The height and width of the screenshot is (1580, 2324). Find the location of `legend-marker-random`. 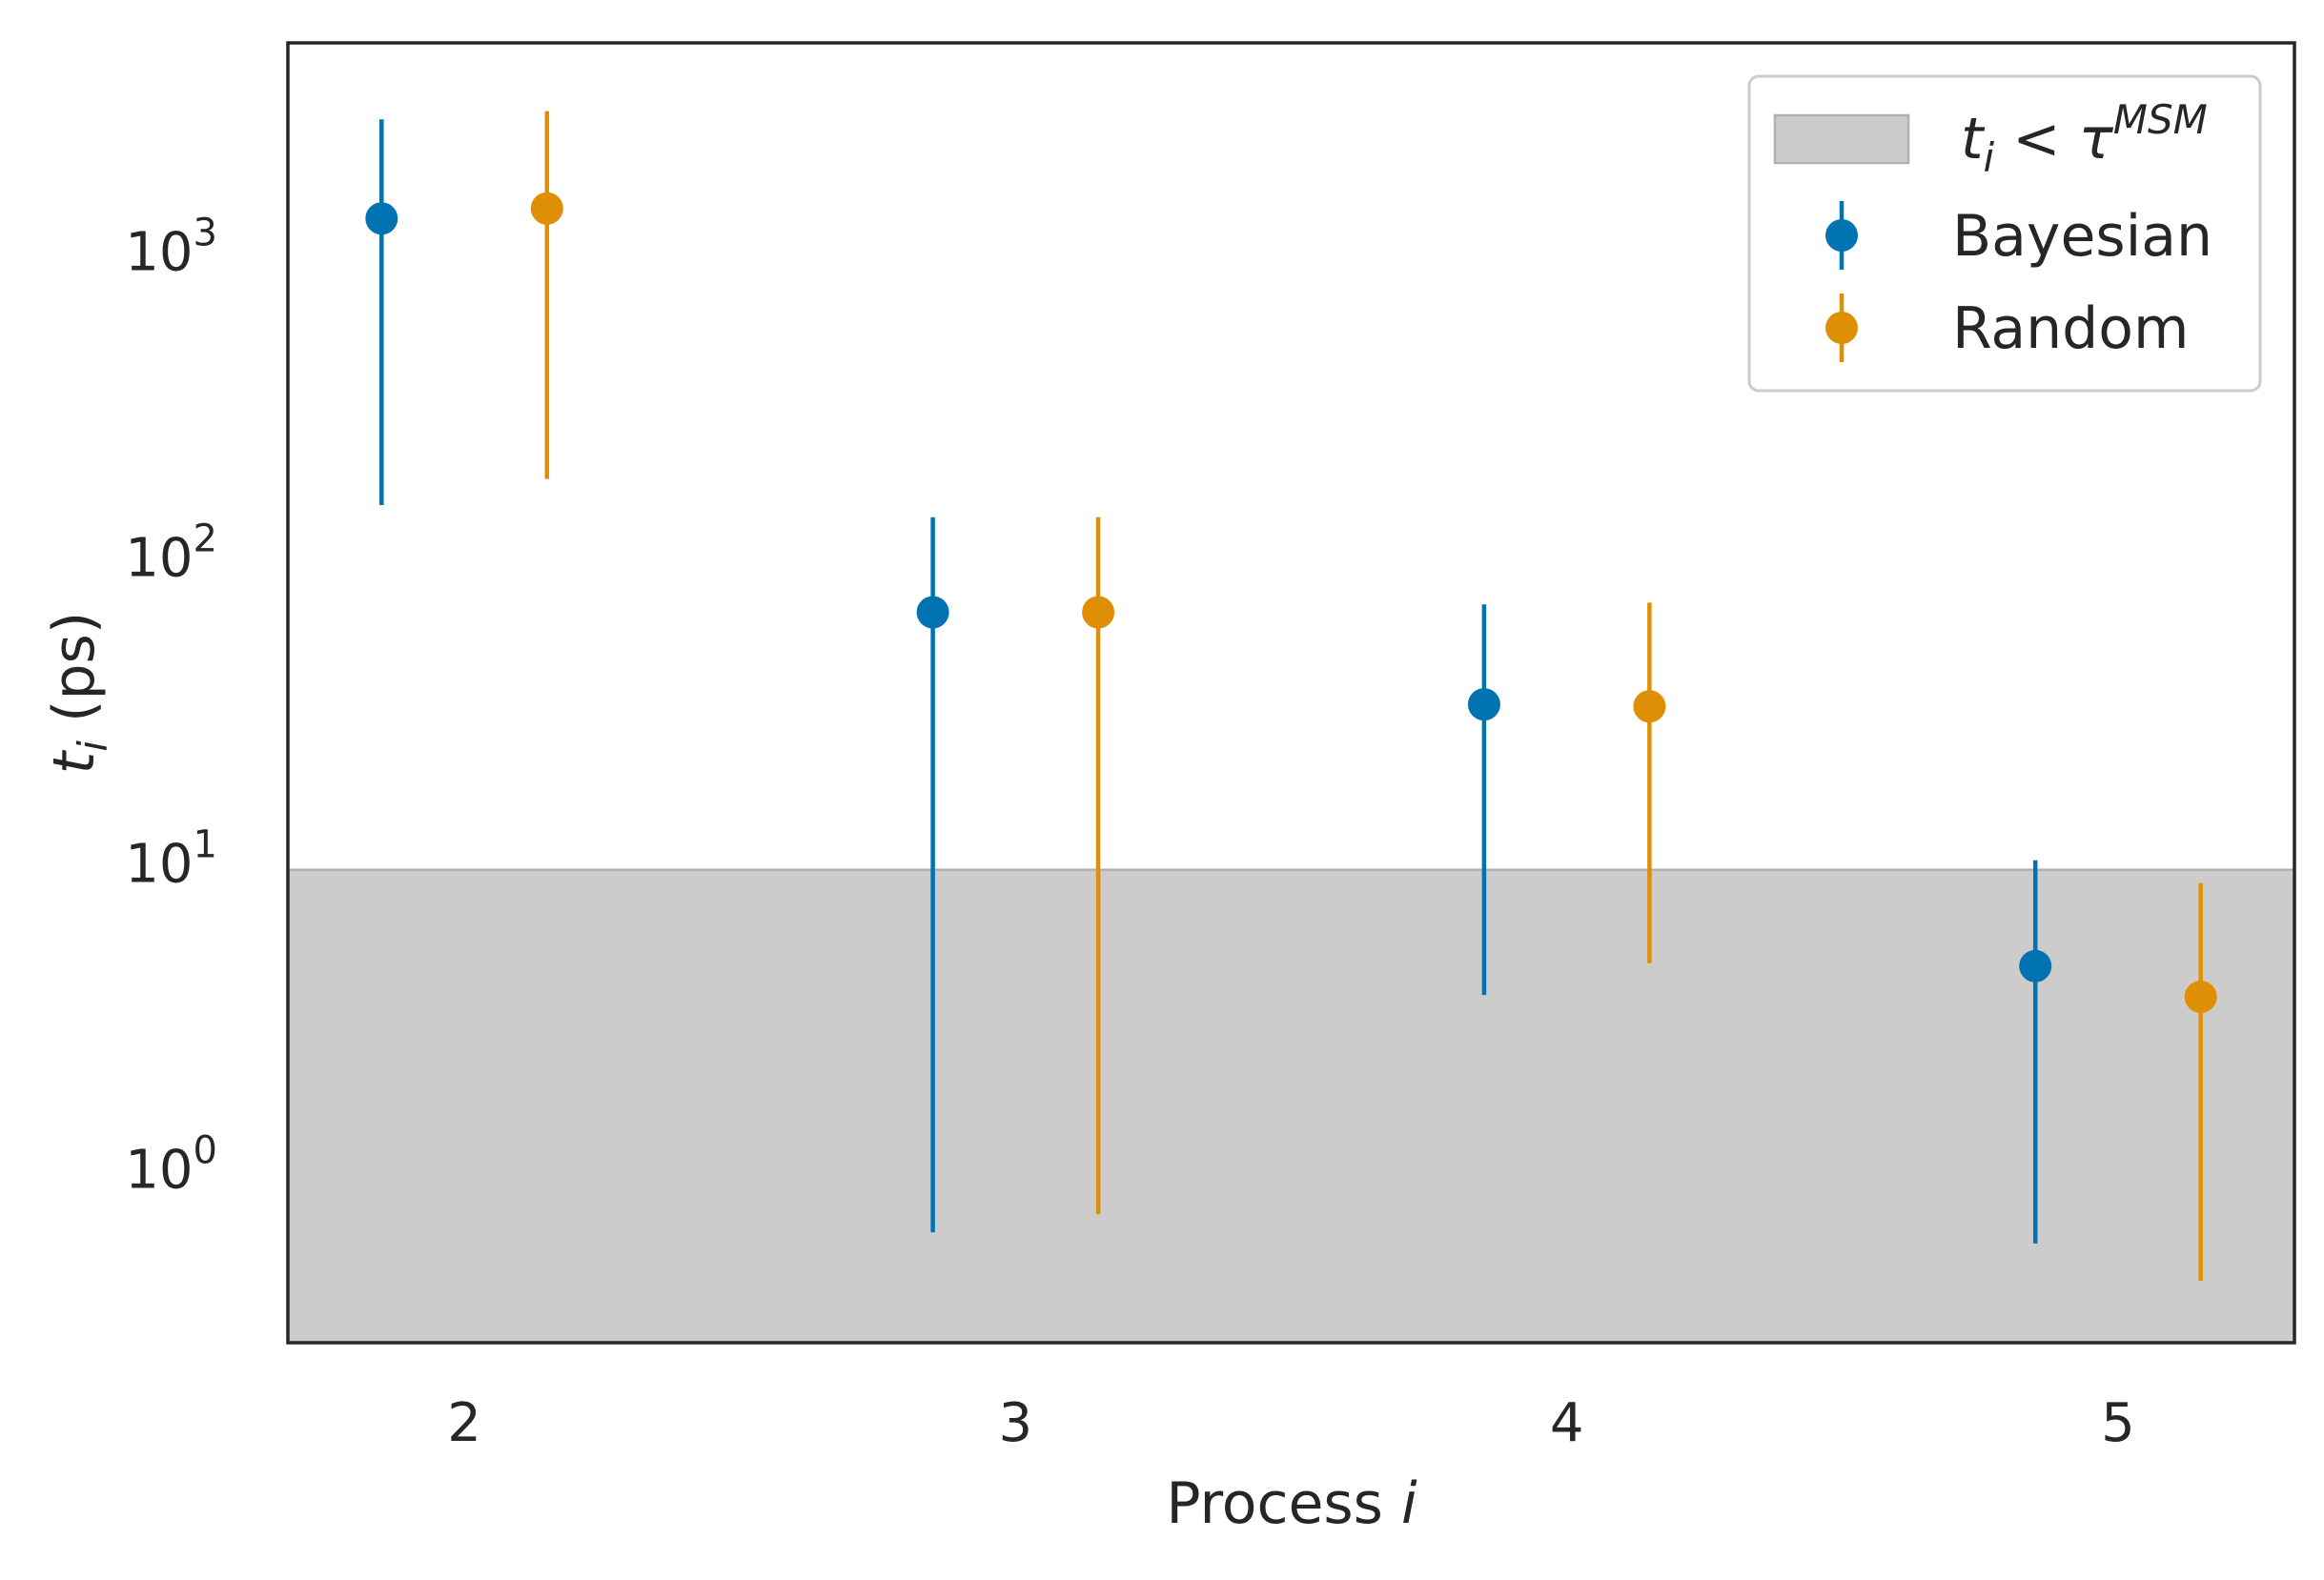

legend-marker-random is located at coordinates (1841, 328).